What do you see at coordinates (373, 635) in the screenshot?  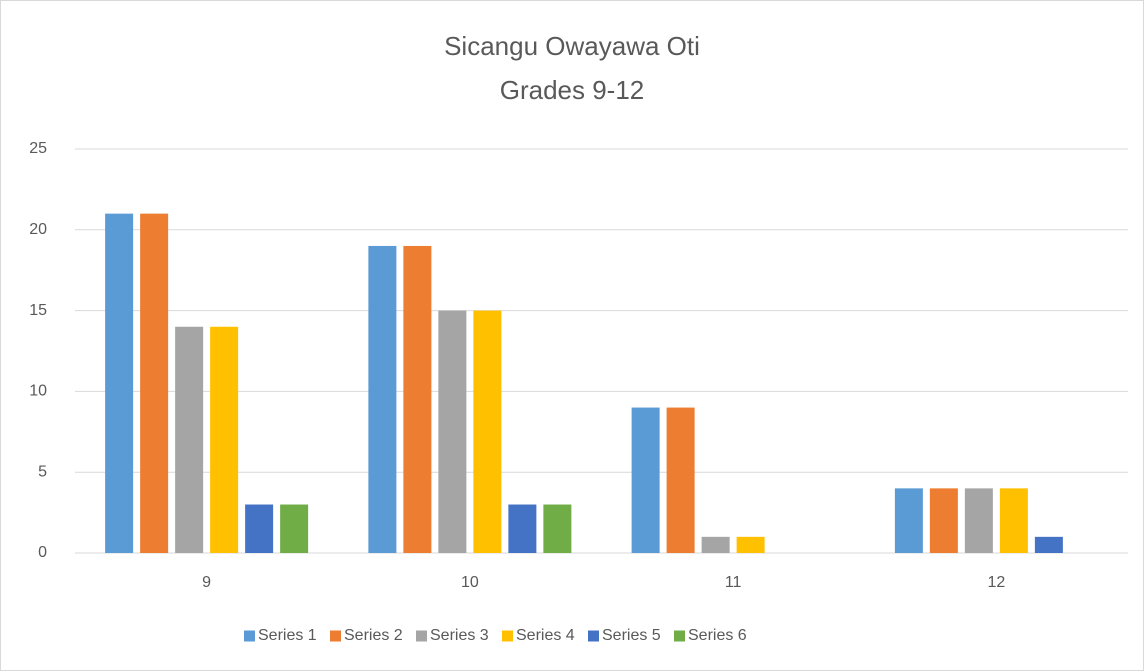 I see `legend-label: Series 2` at bounding box center [373, 635].